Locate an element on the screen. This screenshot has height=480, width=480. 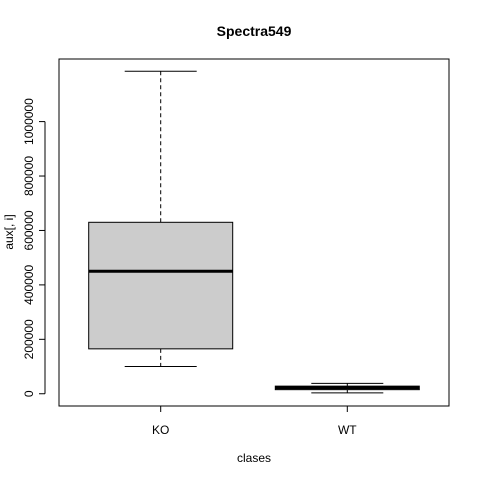
x-axis: KO WT is located at coordinates (254, 421).